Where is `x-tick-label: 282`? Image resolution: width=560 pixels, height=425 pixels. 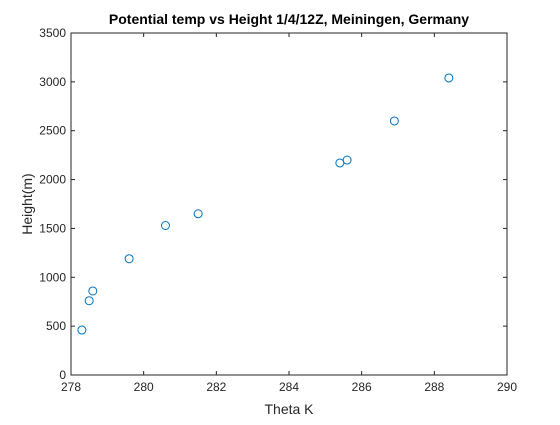
x-tick-label: 282 is located at coordinates (216, 387).